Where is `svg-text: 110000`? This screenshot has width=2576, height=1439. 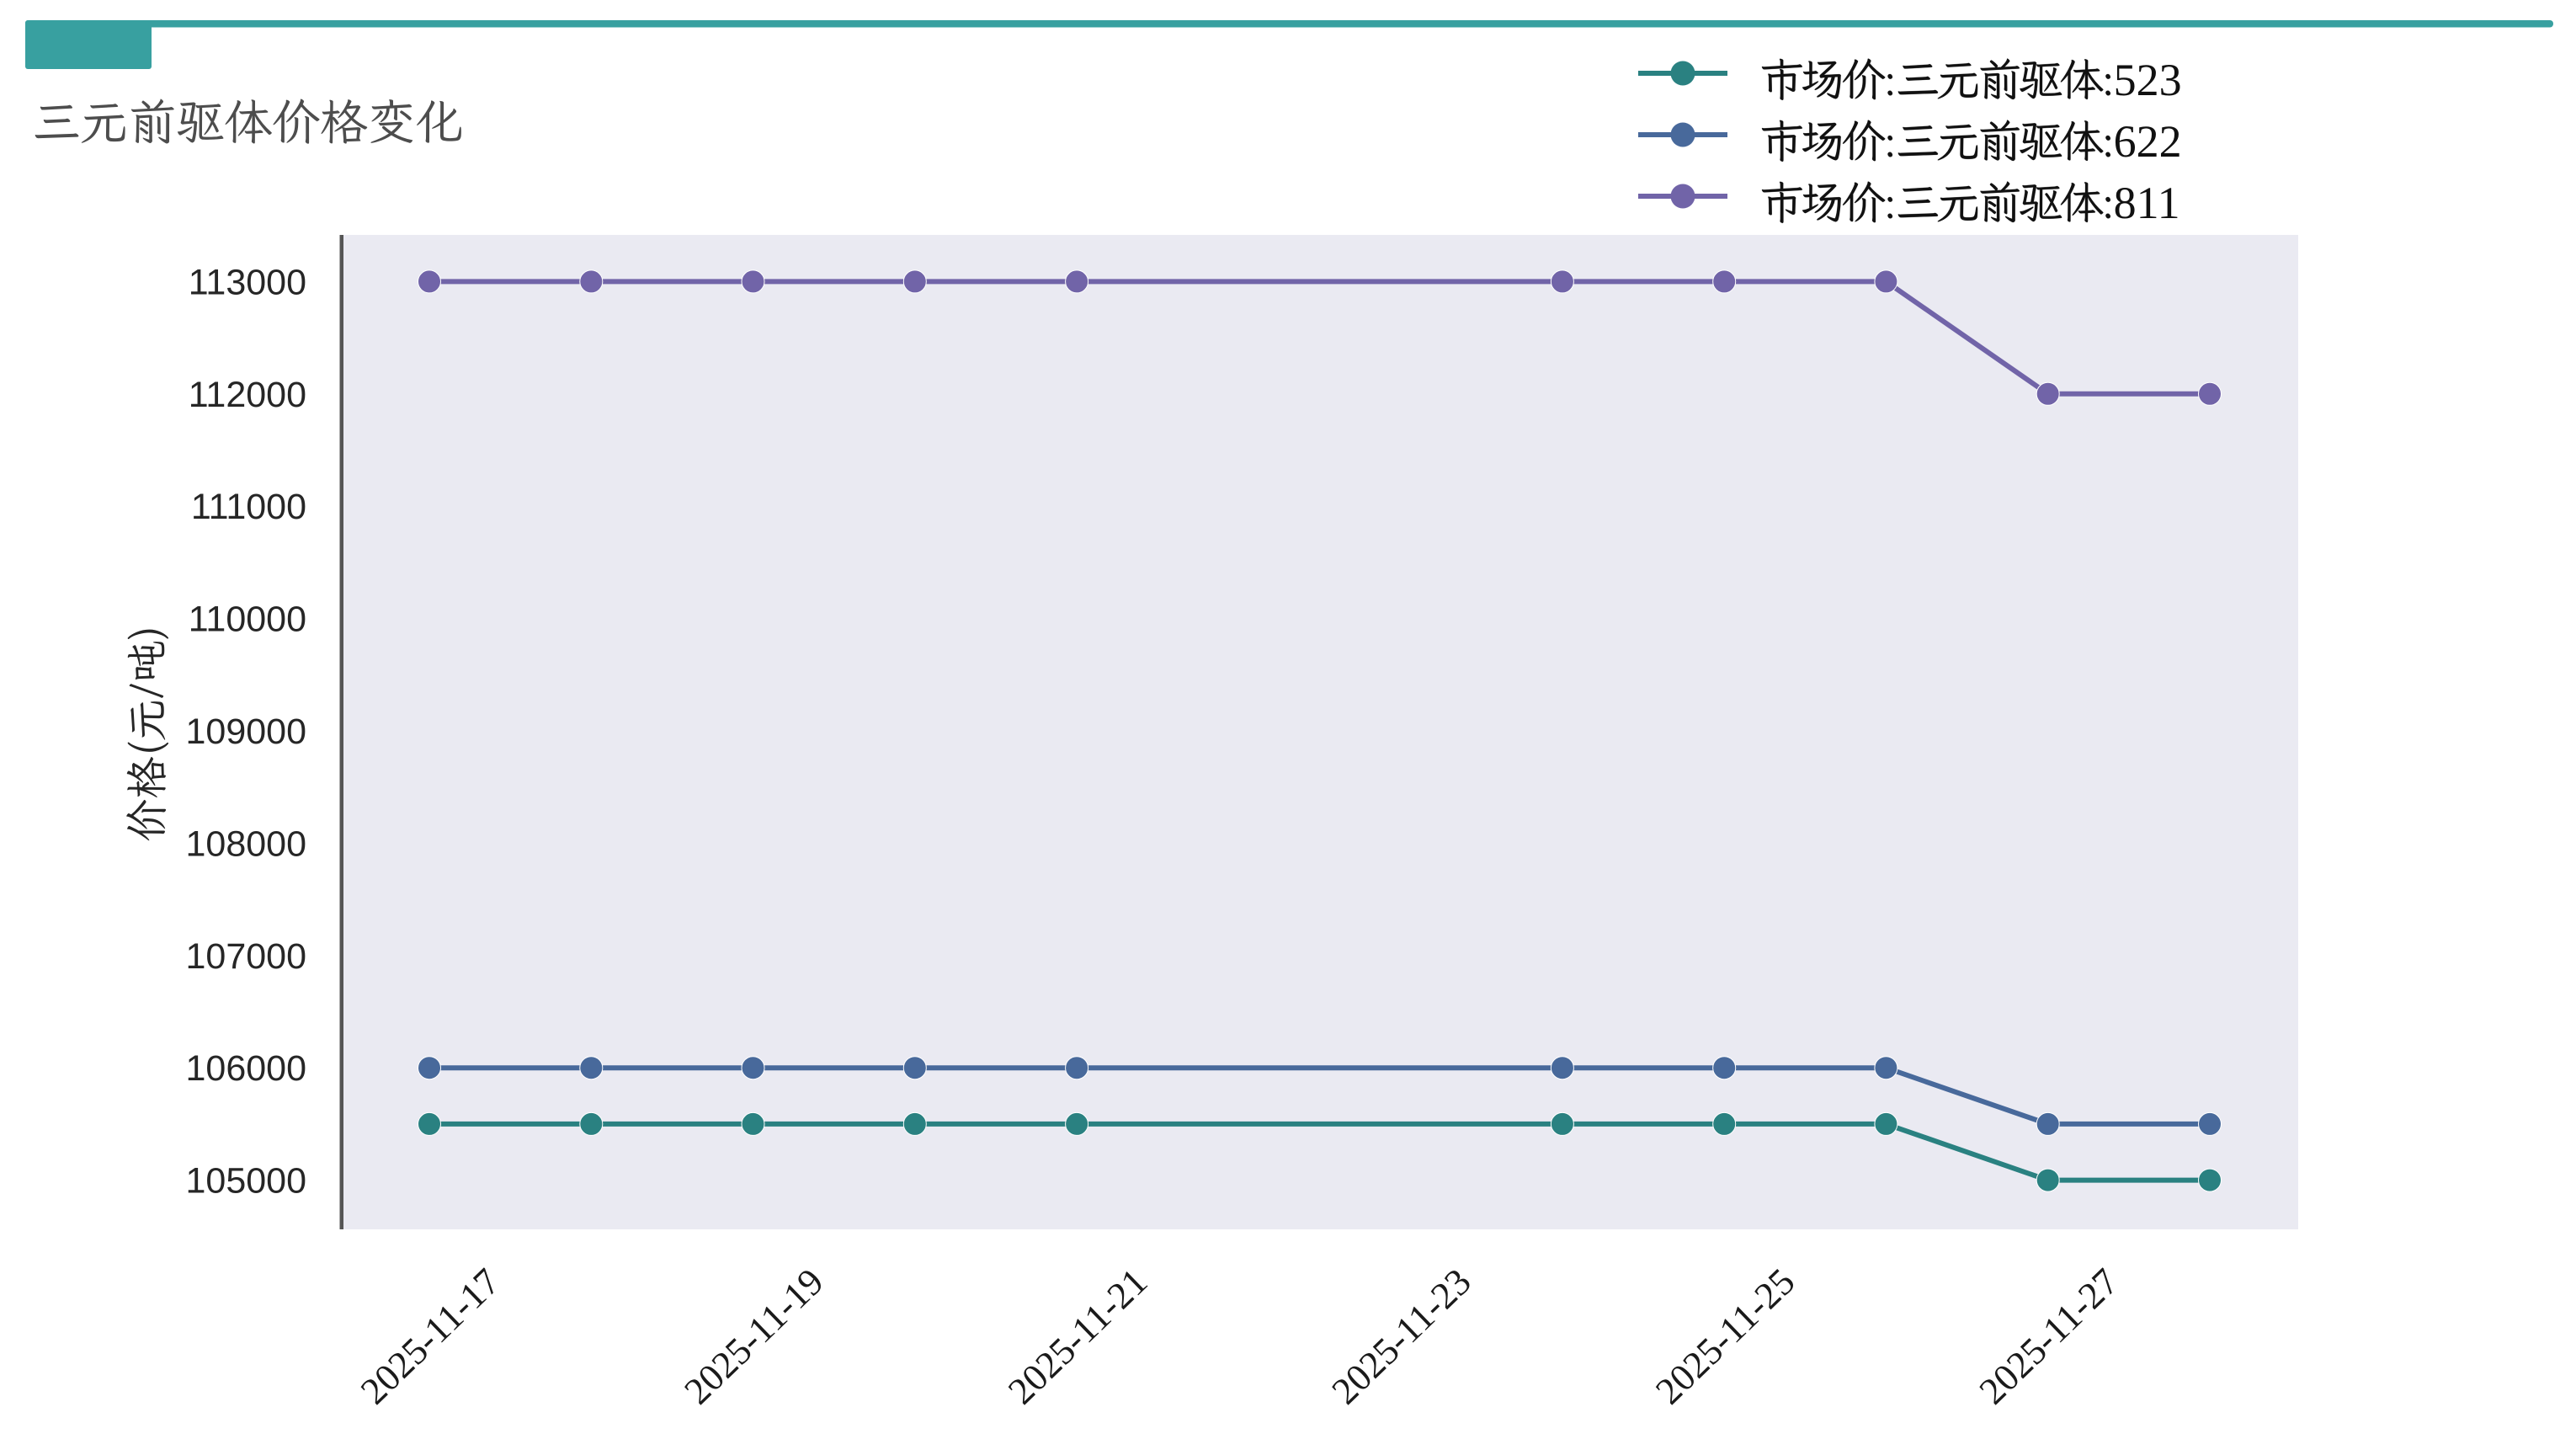
svg-text: 110000 is located at coordinates (247, 620).